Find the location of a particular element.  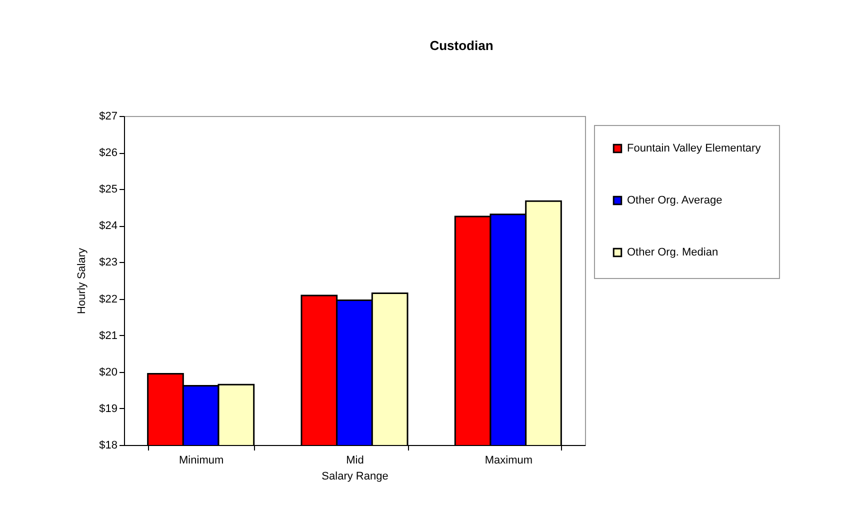

y-axis-title: Hourly Salary is located at coordinates (82, 280).